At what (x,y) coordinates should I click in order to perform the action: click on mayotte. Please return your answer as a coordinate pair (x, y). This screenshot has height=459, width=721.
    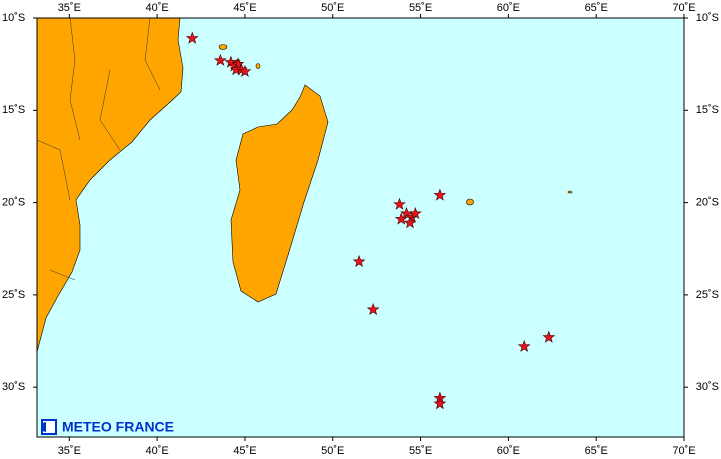
    Looking at the image, I should click on (258, 66).